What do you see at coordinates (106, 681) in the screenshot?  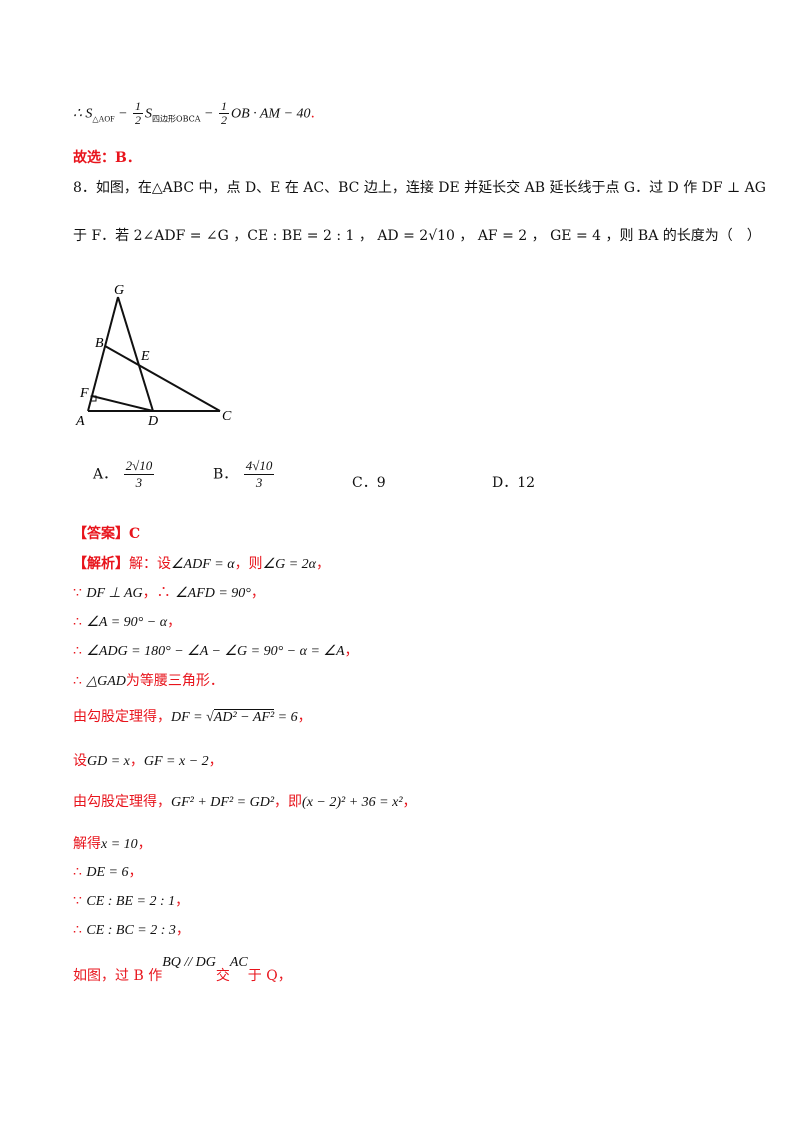 I see `s5-m: △GAD` at bounding box center [106, 681].